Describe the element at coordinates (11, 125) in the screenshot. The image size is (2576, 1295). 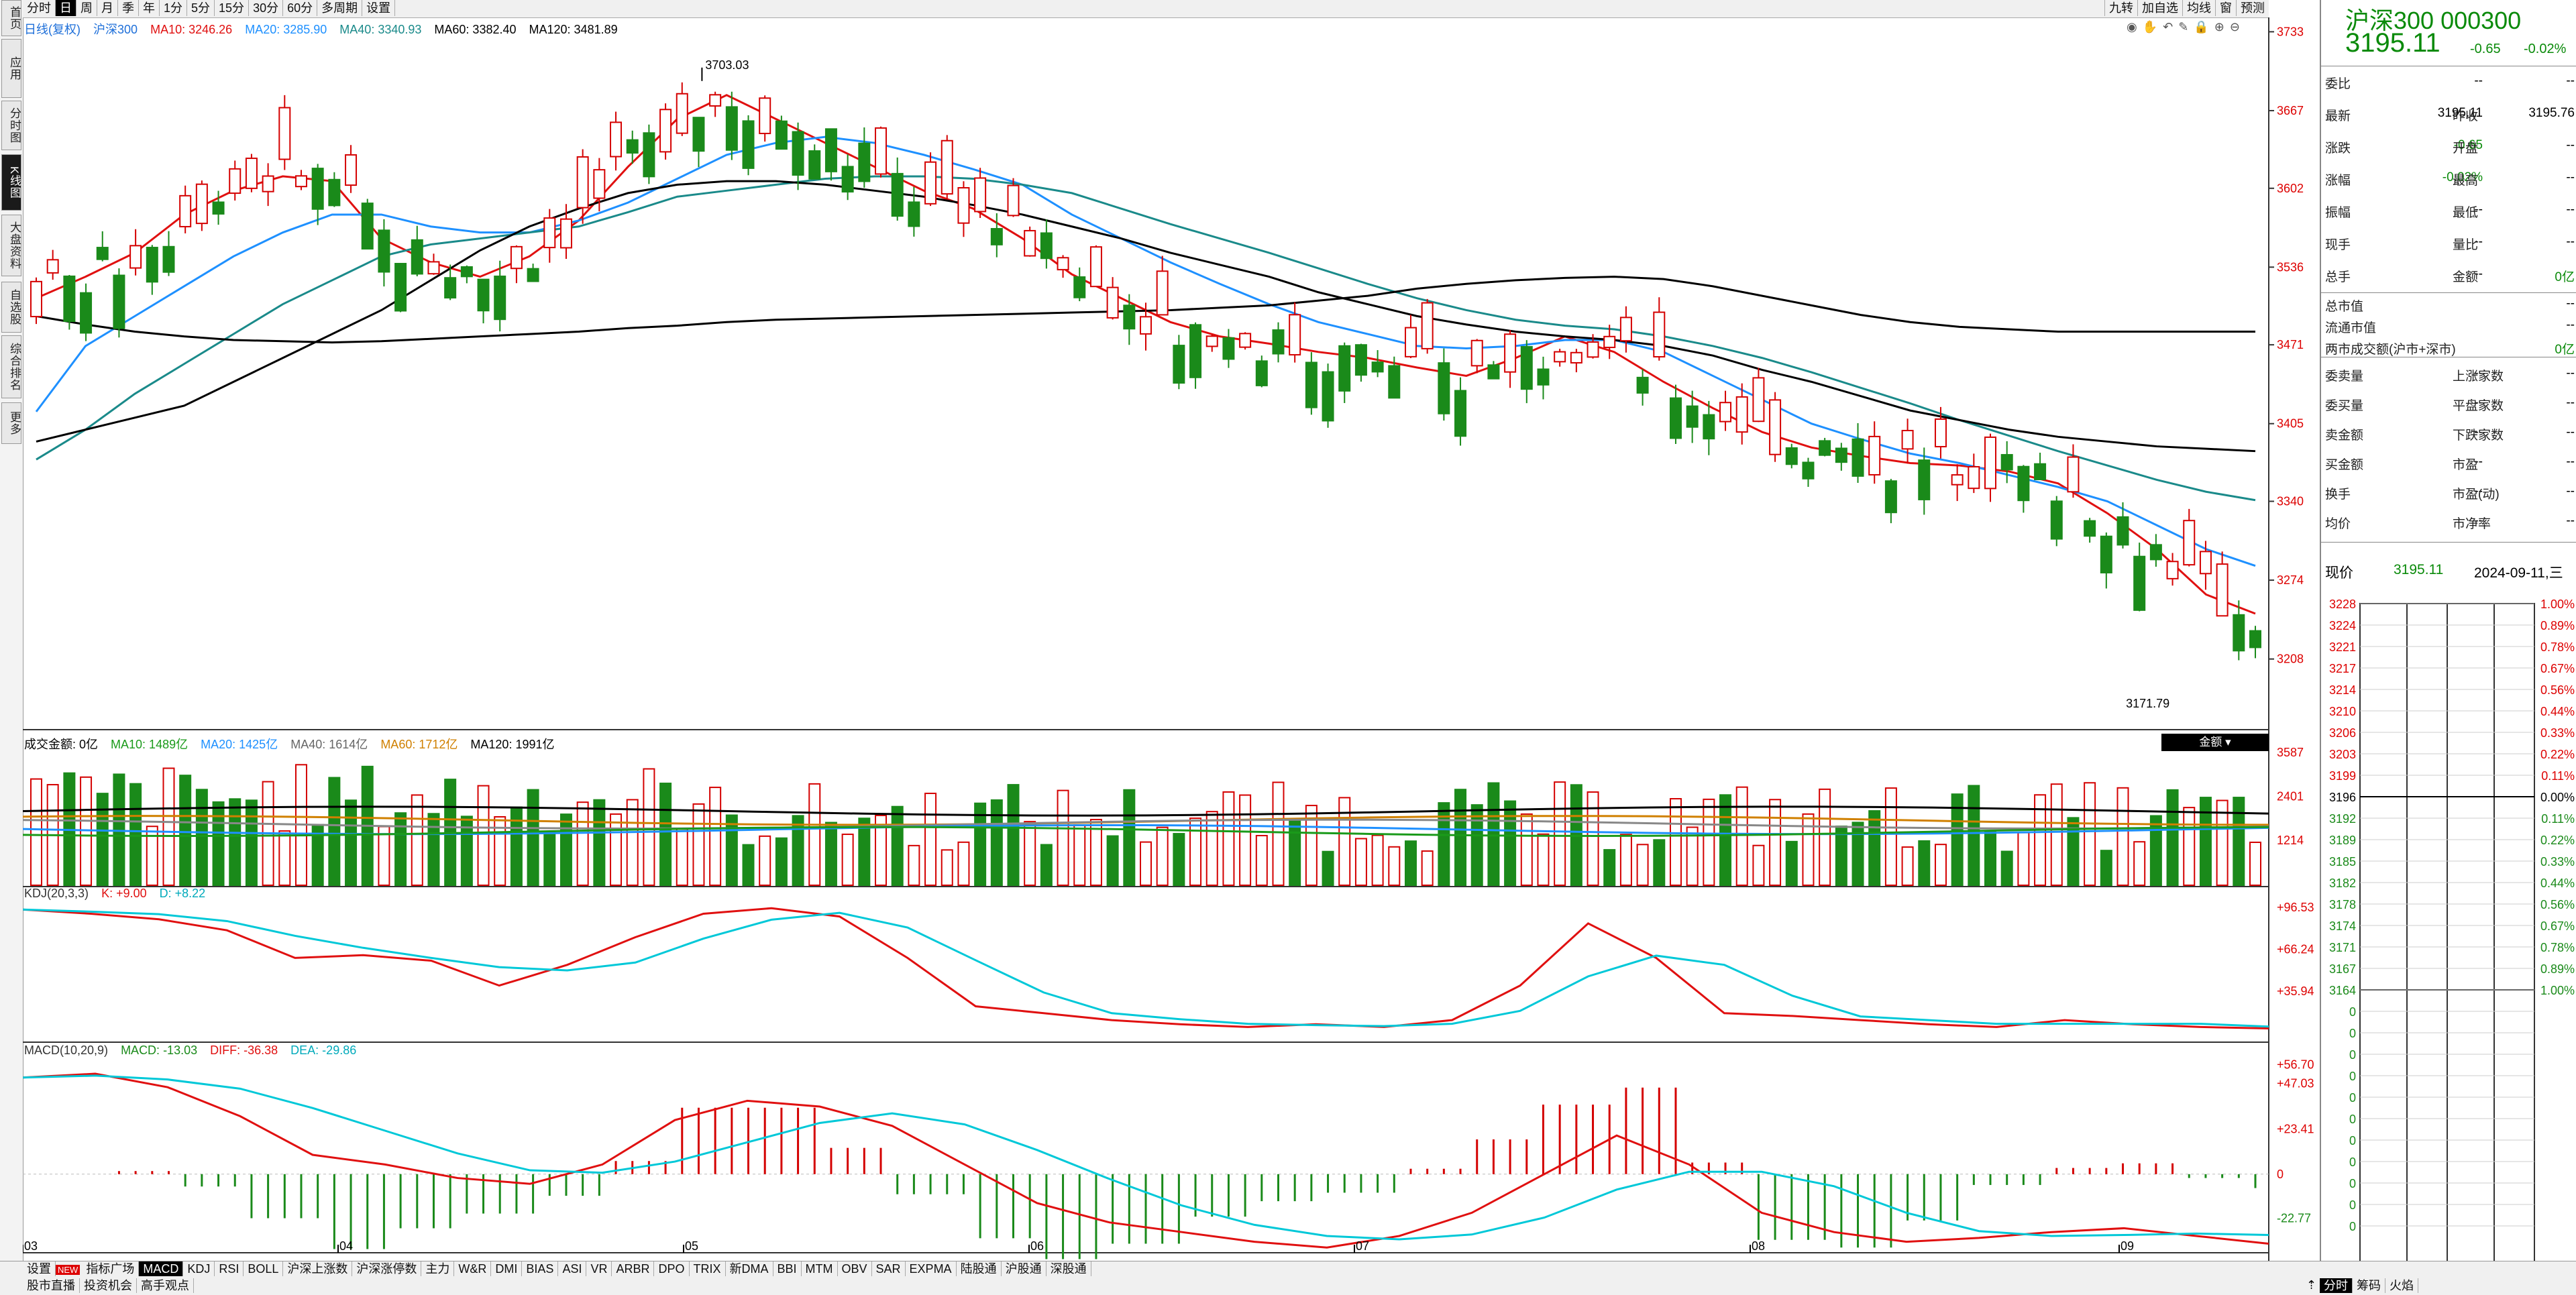
I see `left-tab-2: 分时图` at that location.